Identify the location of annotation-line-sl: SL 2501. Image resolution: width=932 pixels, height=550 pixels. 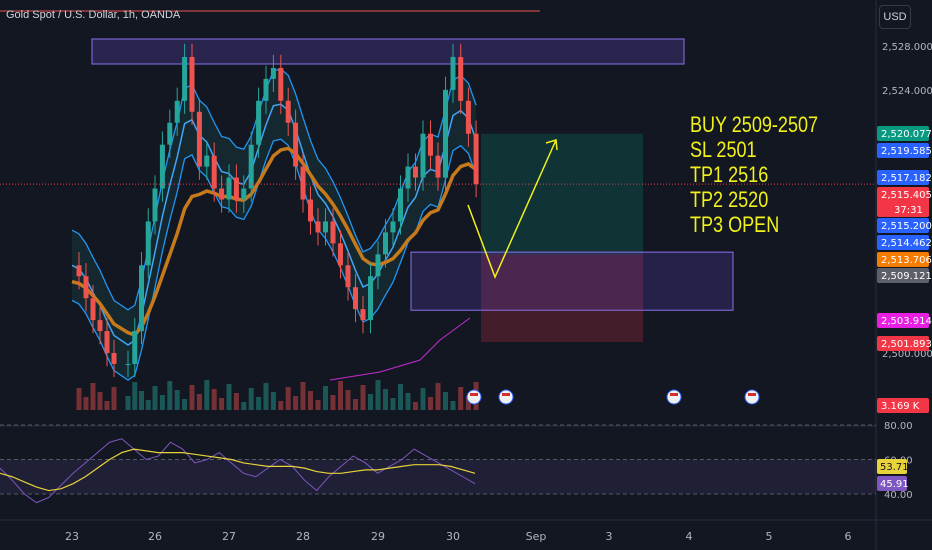
(723, 149).